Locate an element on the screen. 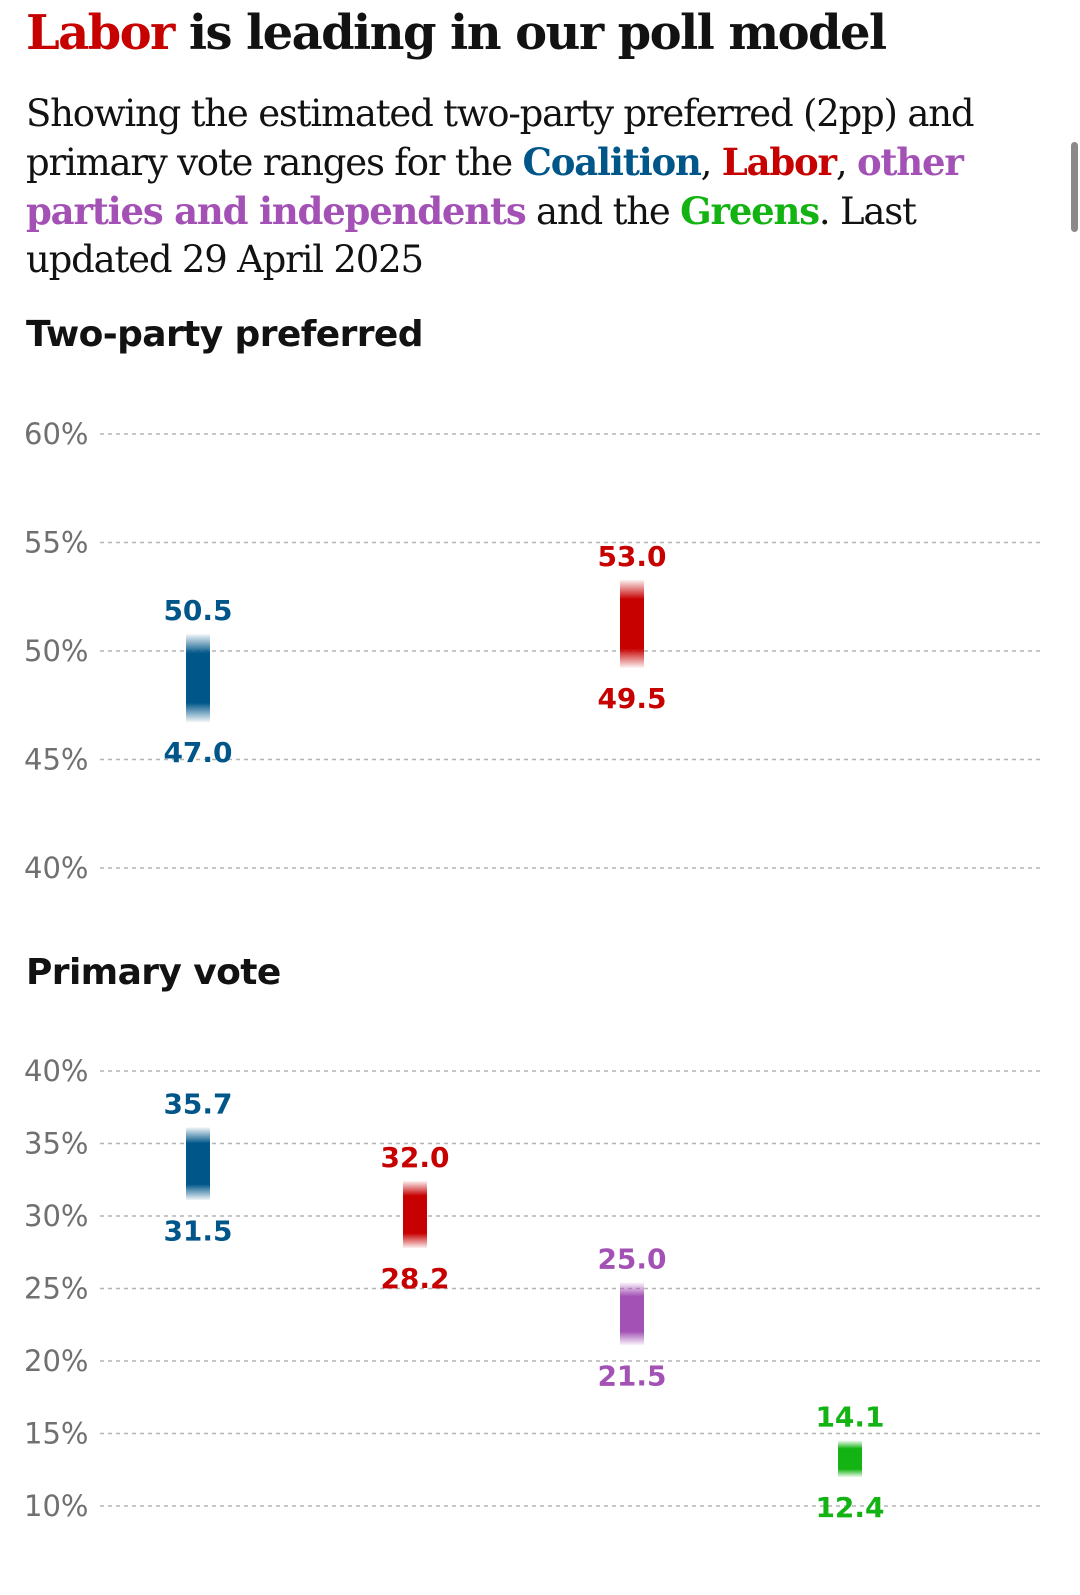 The width and height of the screenshot is (1080, 1595). y-tick-label: 60% is located at coordinates (56, 434).